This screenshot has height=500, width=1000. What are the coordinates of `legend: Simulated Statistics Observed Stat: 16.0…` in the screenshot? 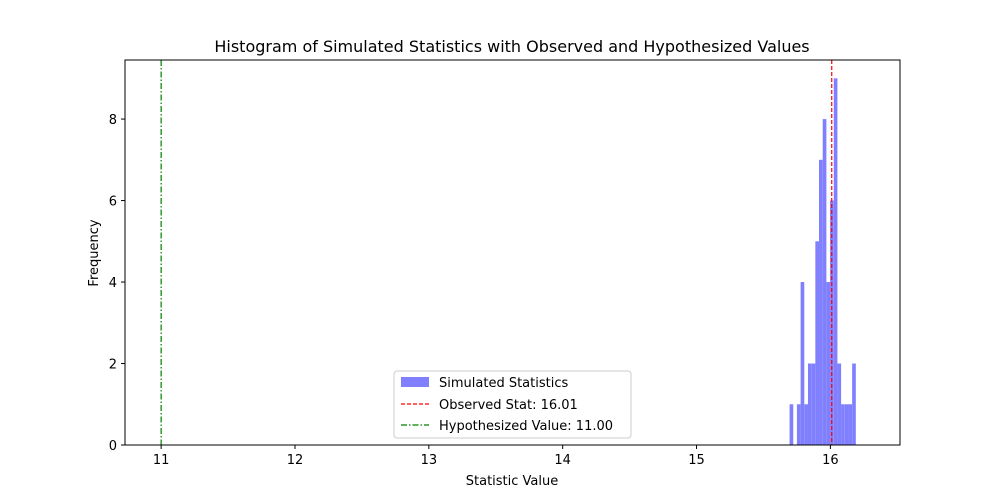 It's located at (512, 404).